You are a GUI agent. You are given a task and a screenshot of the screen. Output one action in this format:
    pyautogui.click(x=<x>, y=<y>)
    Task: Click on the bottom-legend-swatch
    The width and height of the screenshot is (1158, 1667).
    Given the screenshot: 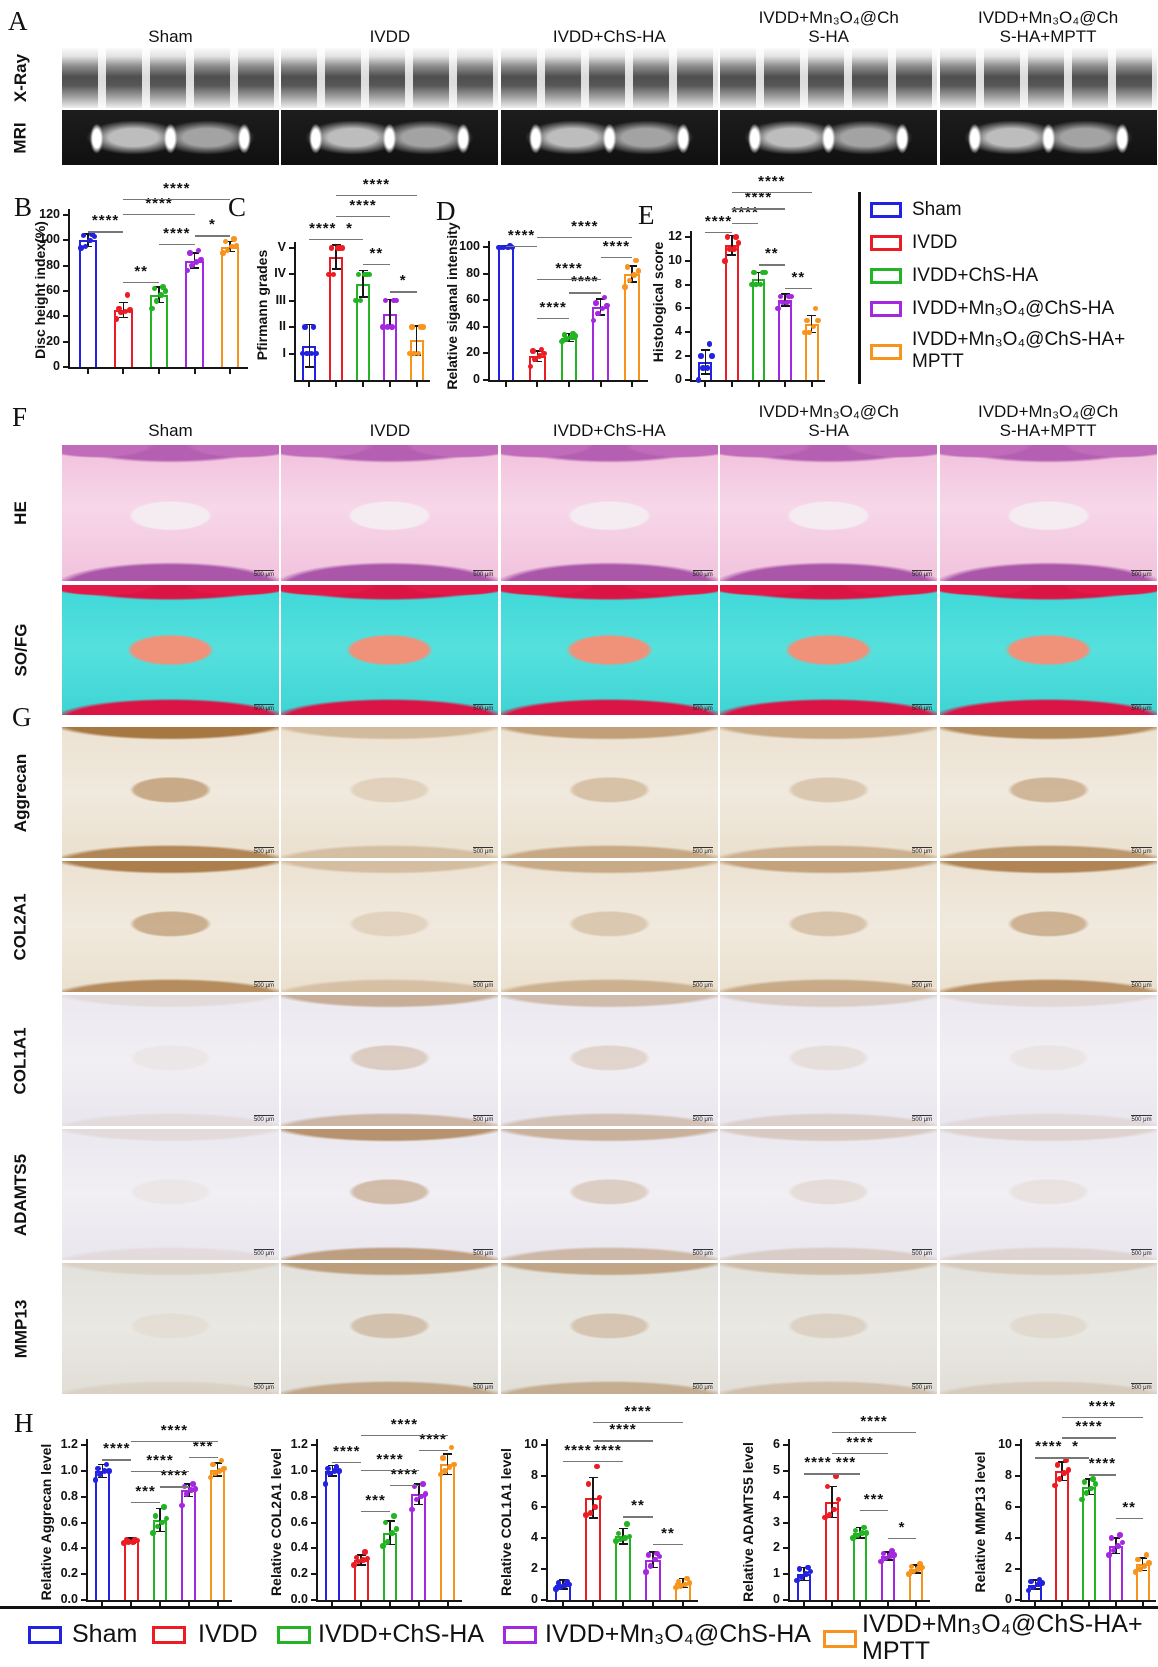 What is the action you would take?
    pyautogui.click(x=520, y=1635)
    